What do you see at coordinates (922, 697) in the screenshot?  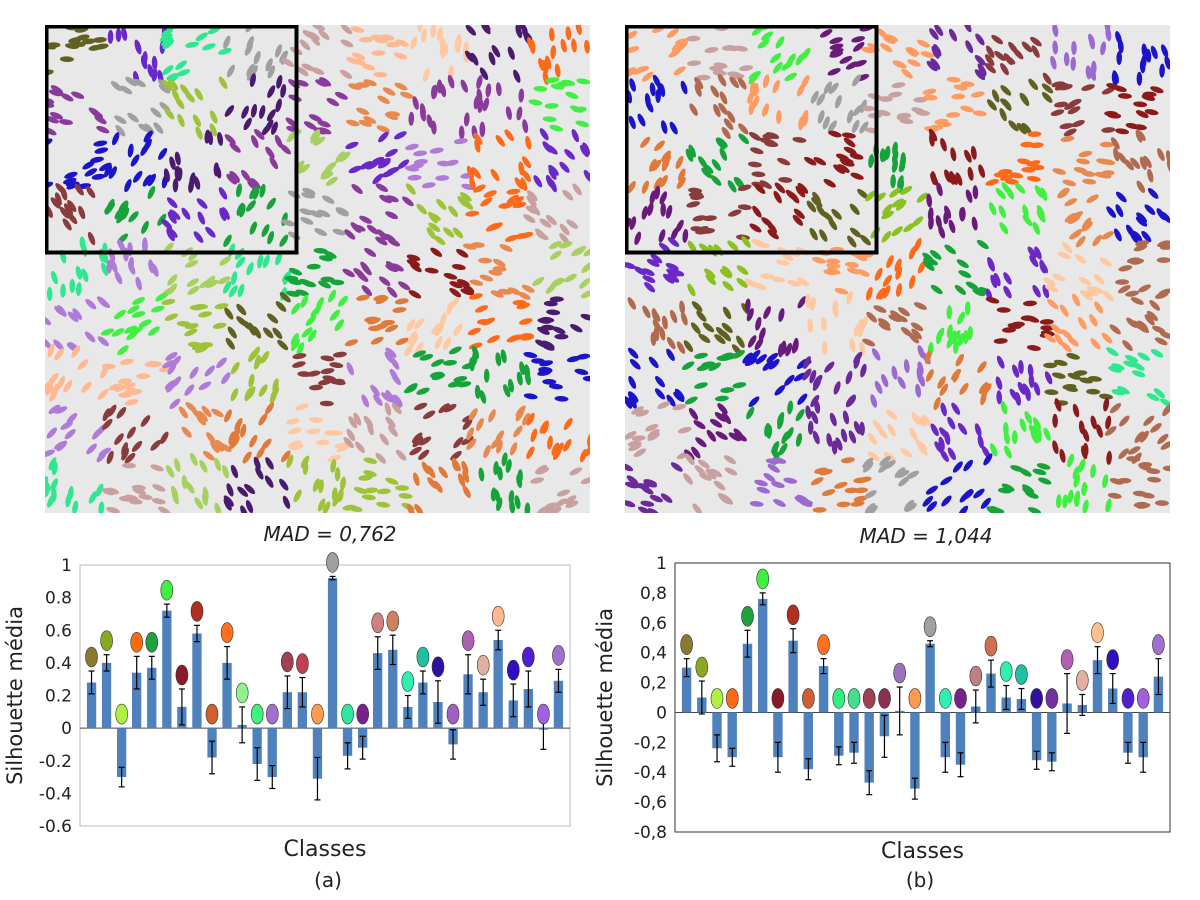 I see `plot-area-b` at bounding box center [922, 697].